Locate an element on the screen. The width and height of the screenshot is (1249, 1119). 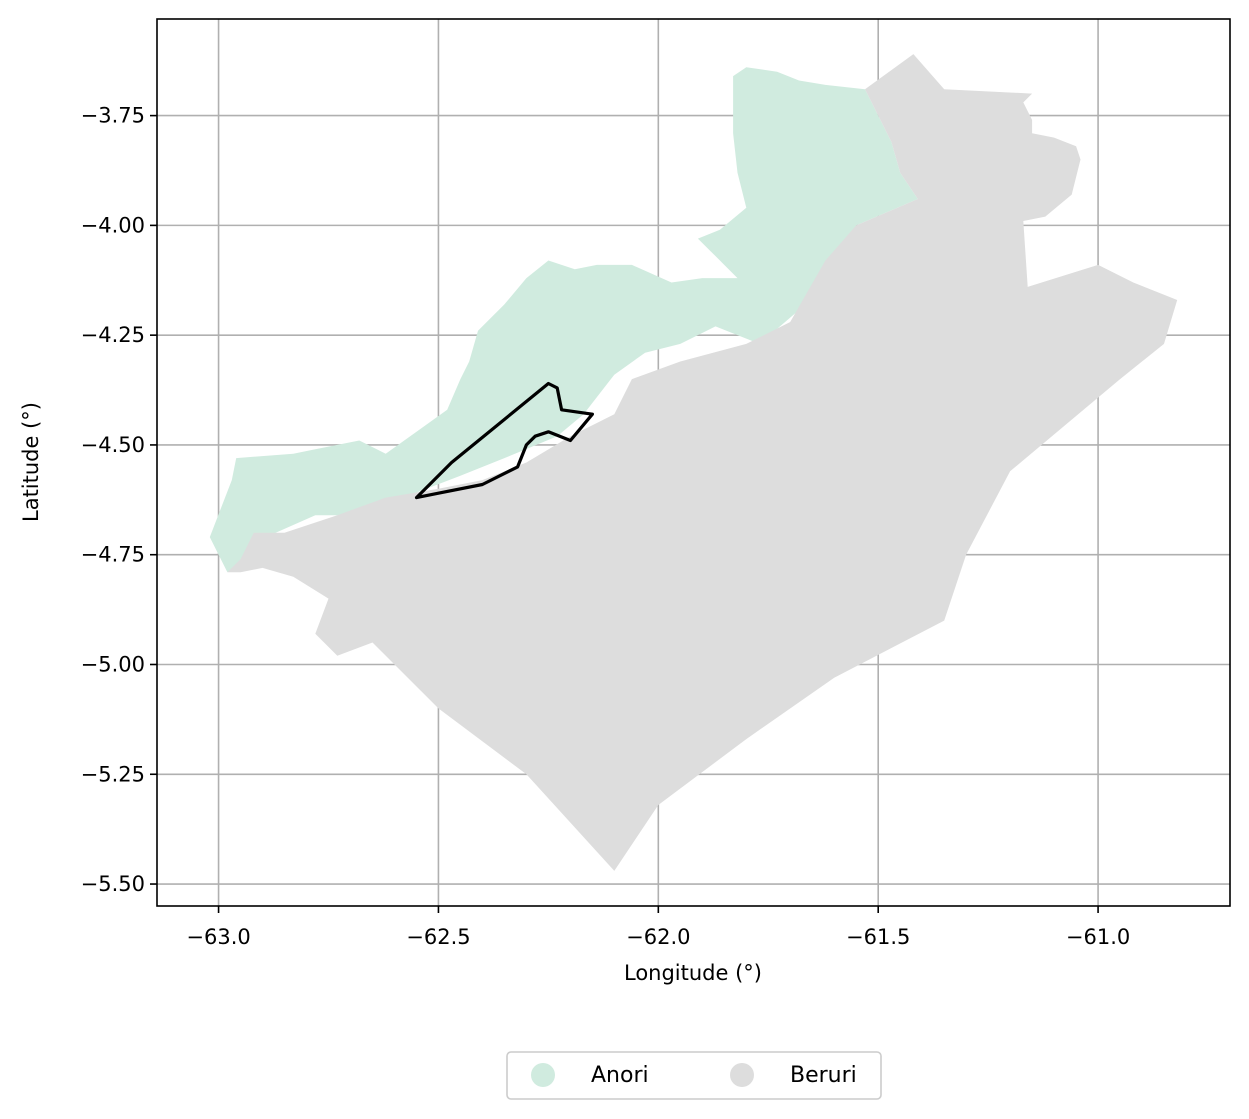
y-tick-label: −4.25 is located at coordinates (113, 335).